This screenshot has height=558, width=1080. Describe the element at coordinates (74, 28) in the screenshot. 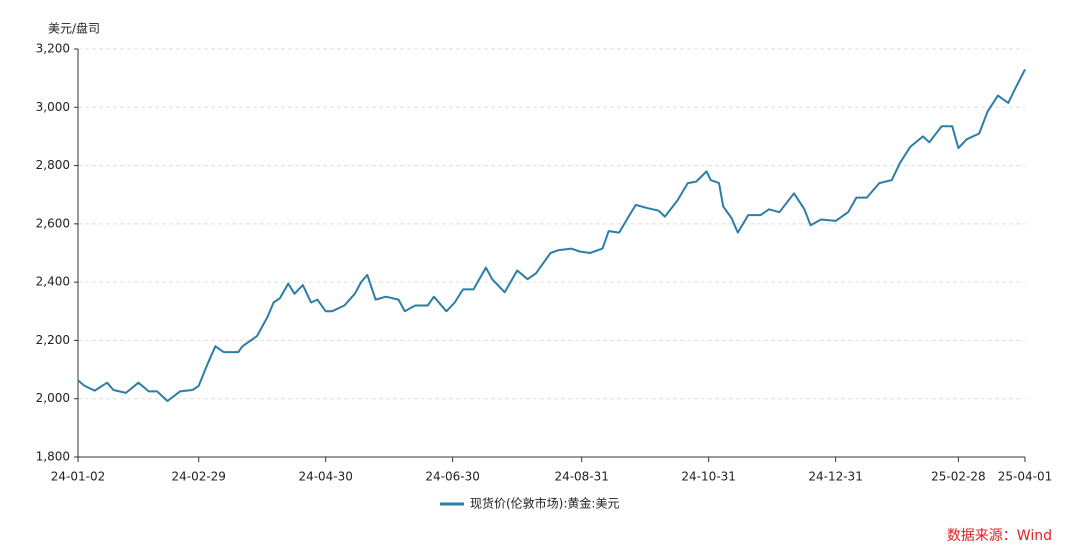

I see `y-axis-label: 美元/盘司` at that location.